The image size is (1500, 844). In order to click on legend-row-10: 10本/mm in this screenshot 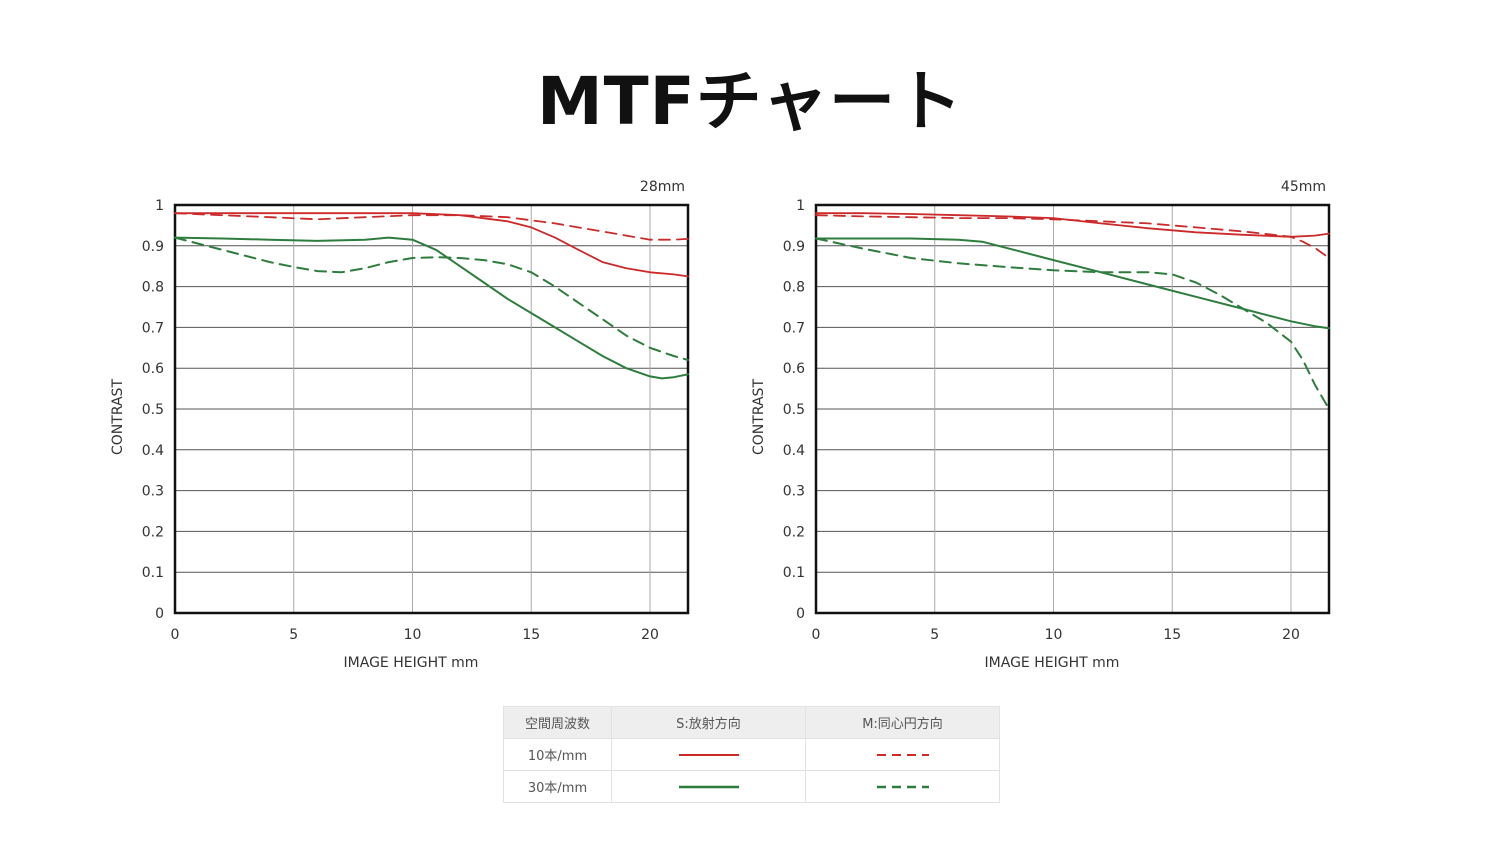, I will do `click(751, 754)`.